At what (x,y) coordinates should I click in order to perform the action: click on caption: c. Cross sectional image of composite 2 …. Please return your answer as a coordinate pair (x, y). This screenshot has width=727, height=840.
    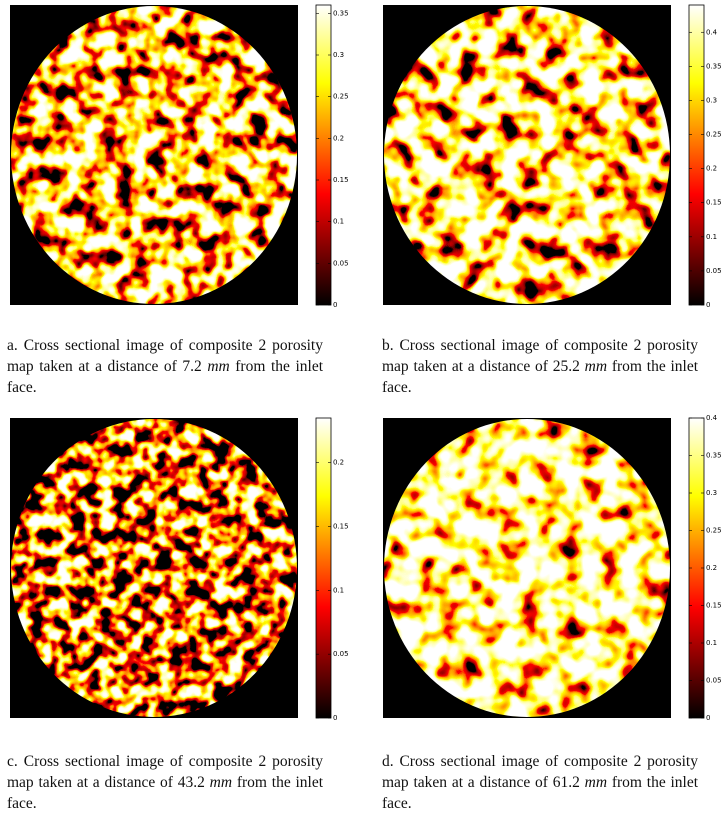
    Looking at the image, I should click on (165, 782).